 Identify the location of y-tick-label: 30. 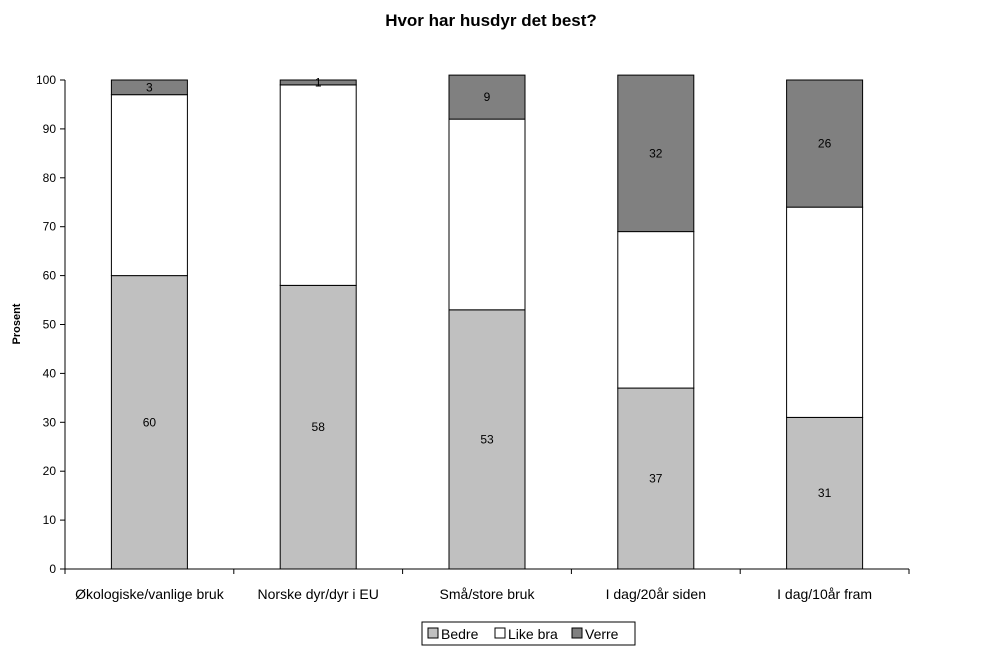
(50, 422).